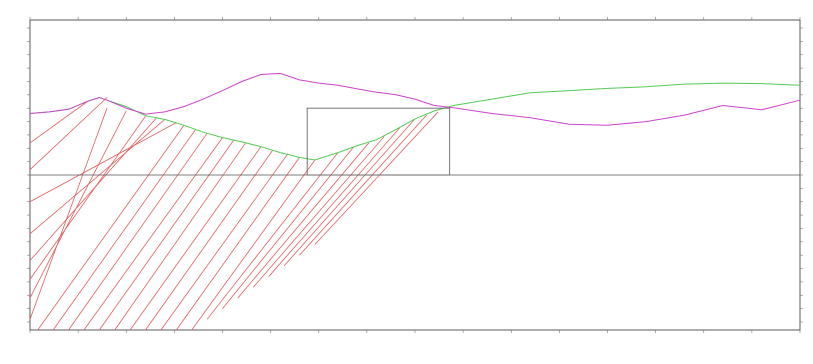  What do you see at coordinates (378, 141) in the screenshot?
I see `highlight-box` at bounding box center [378, 141].